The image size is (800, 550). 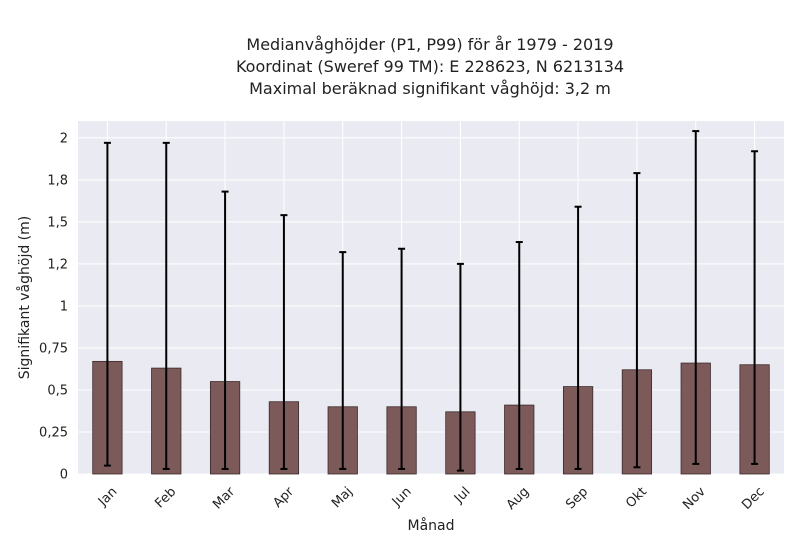 I want to click on y-tick-label: 0,5, so click(x=57, y=390).